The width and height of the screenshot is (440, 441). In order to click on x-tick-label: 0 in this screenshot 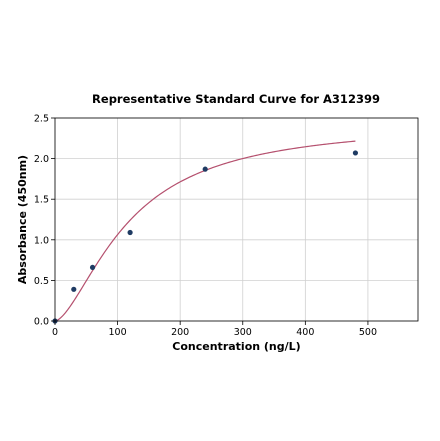, I will do `click(55, 332)`.